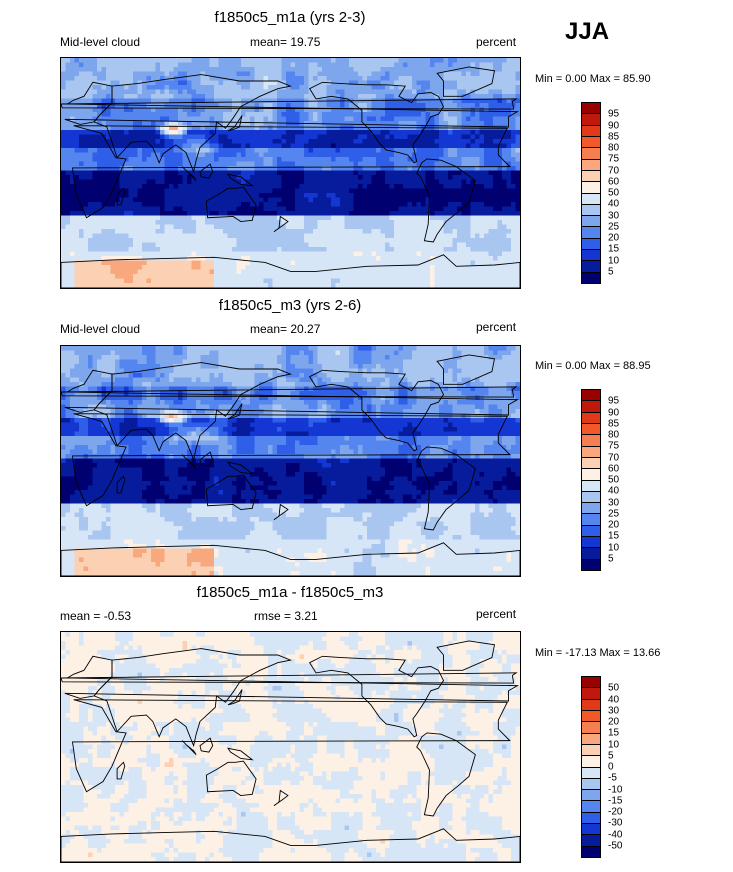  Describe the element at coordinates (614, 491) in the screenshot. I see `colorbar-tick-label: 40` at that location.